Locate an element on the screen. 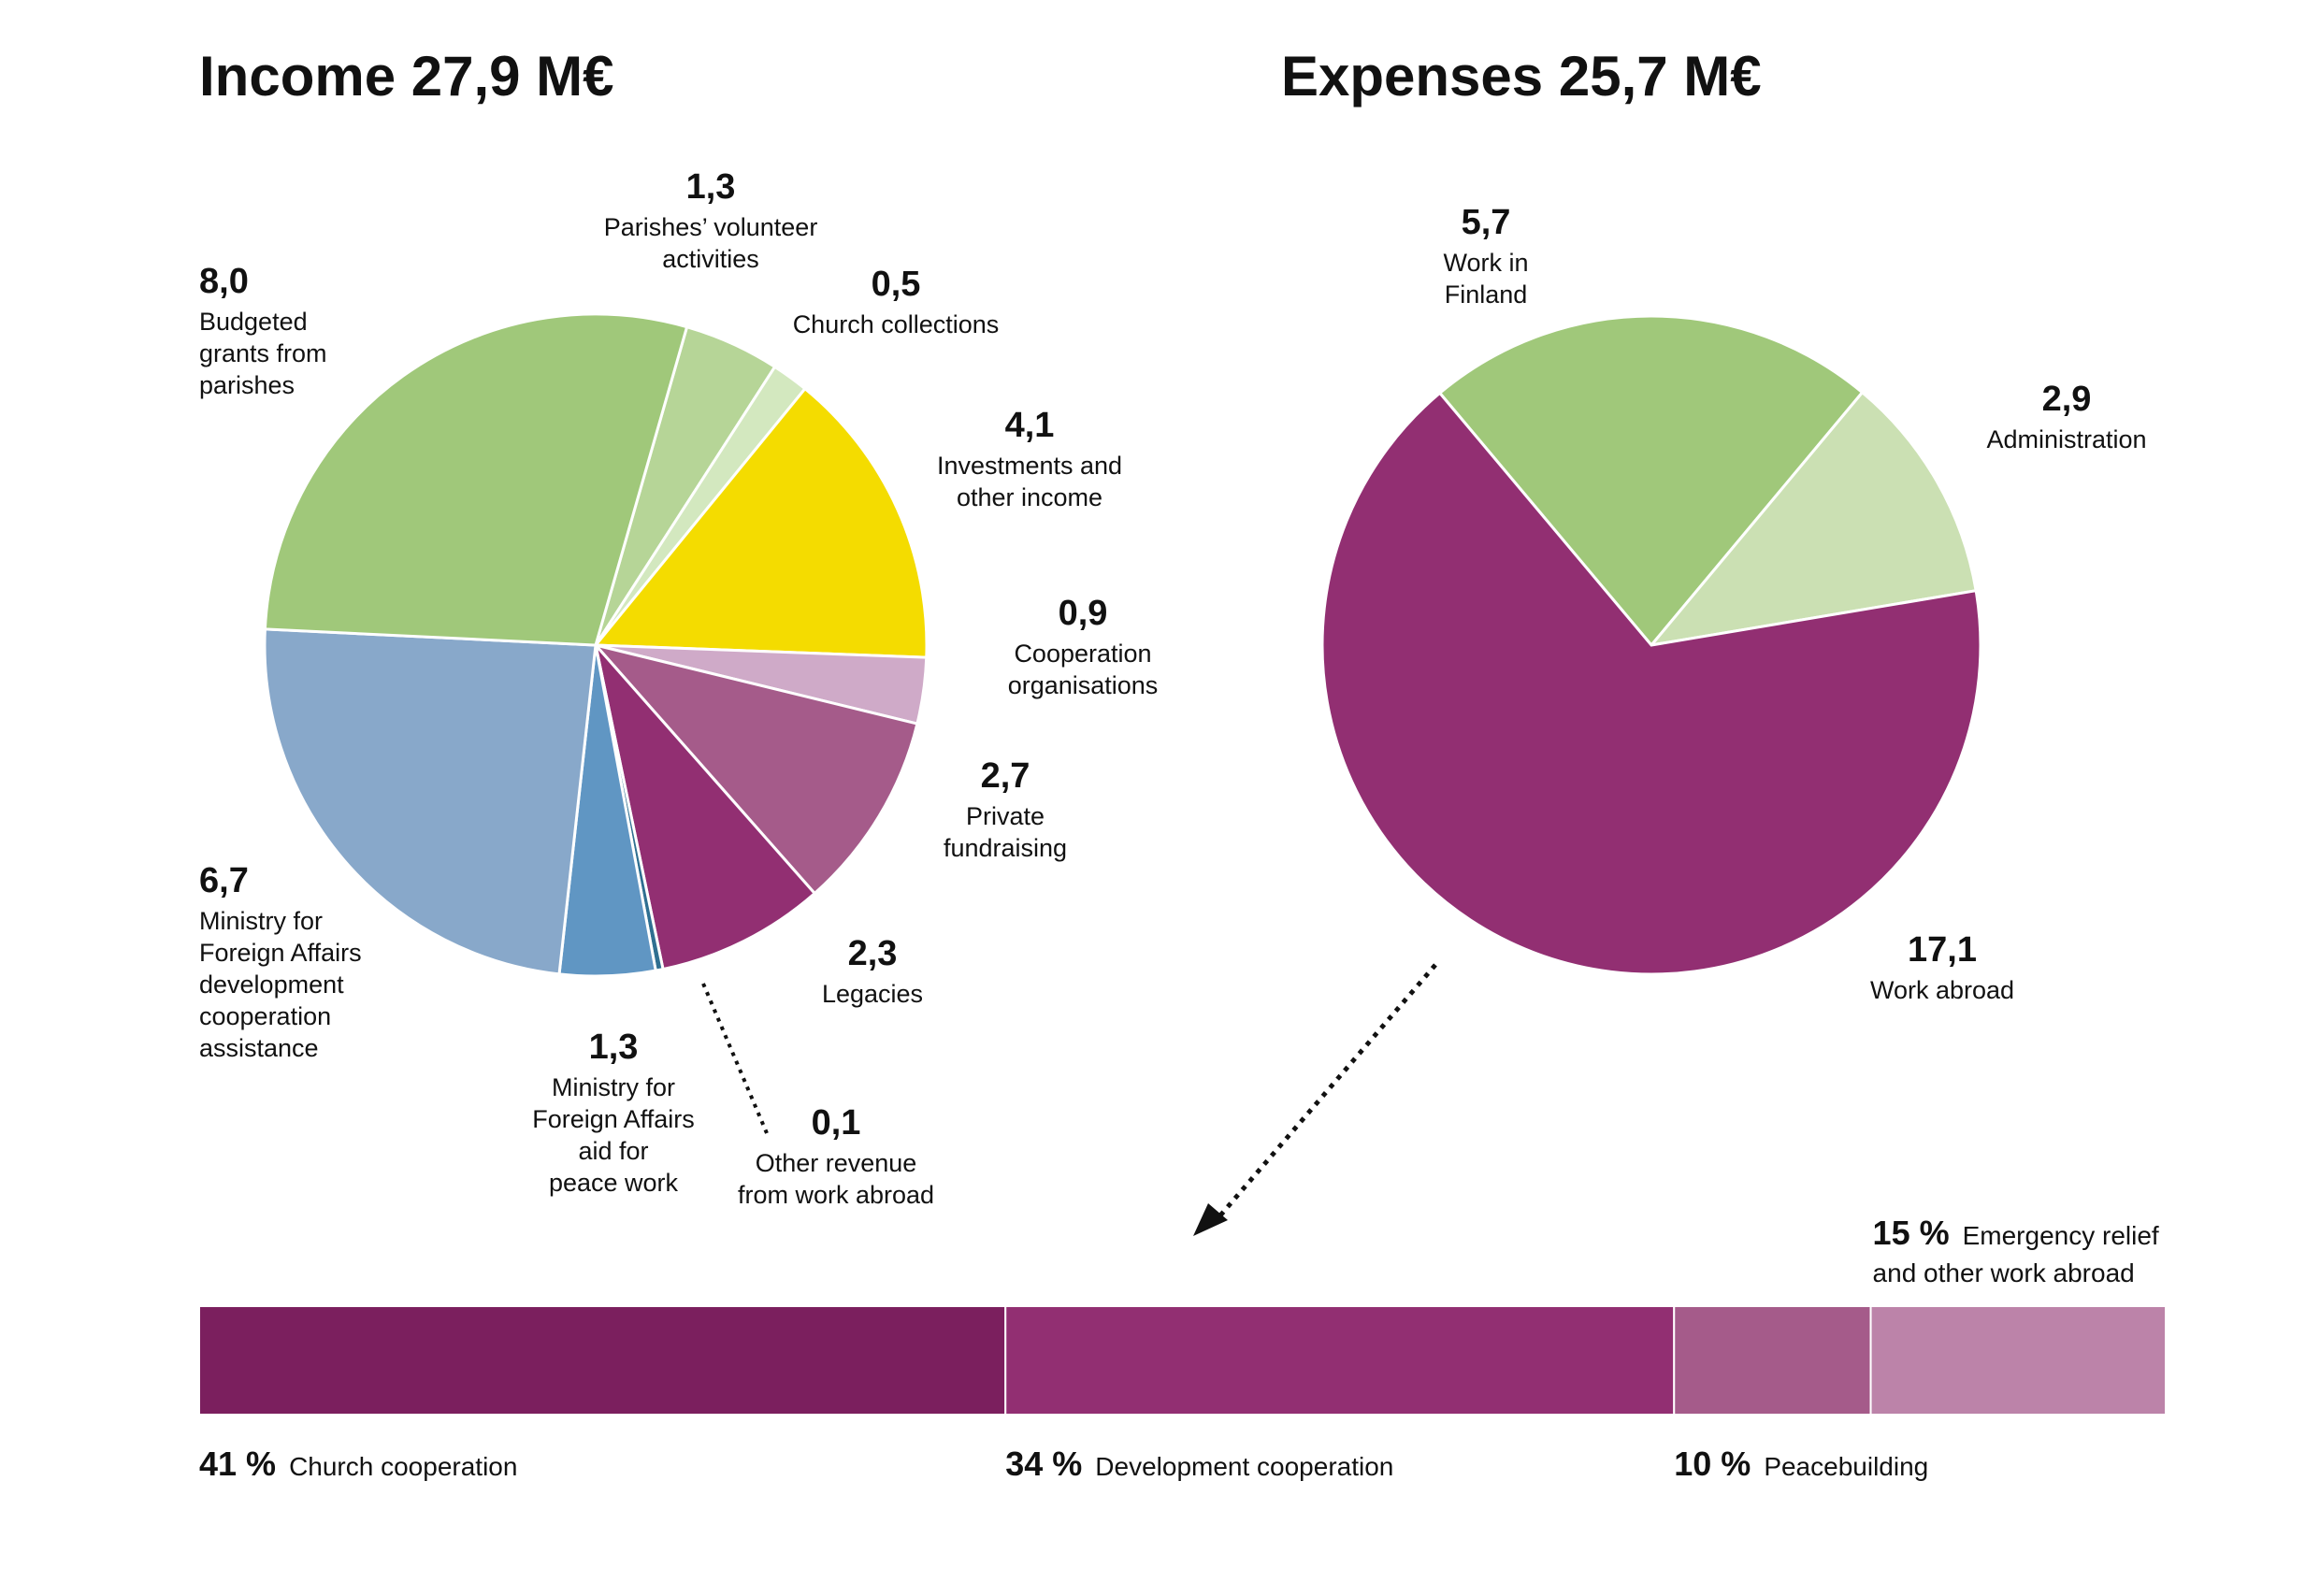 The width and height of the screenshot is (2320, 1596). breakdown-label-0: 41 % Church cooperation is located at coordinates (358, 1464).